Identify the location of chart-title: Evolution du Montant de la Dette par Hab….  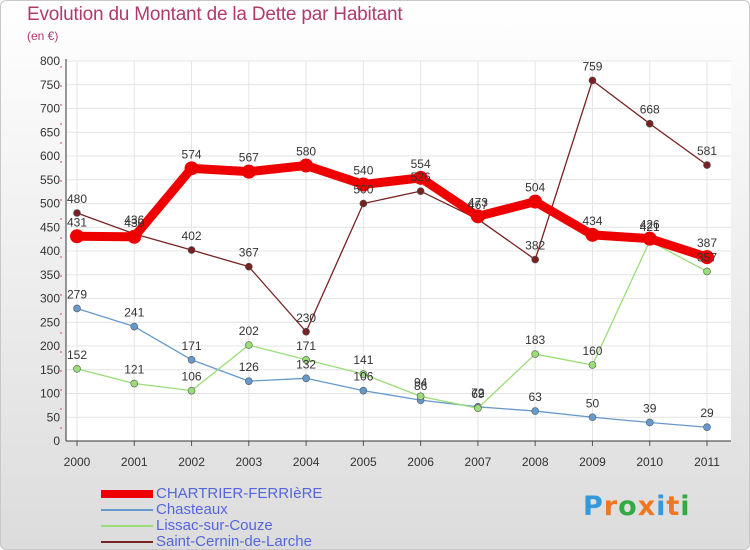
(215, 14).